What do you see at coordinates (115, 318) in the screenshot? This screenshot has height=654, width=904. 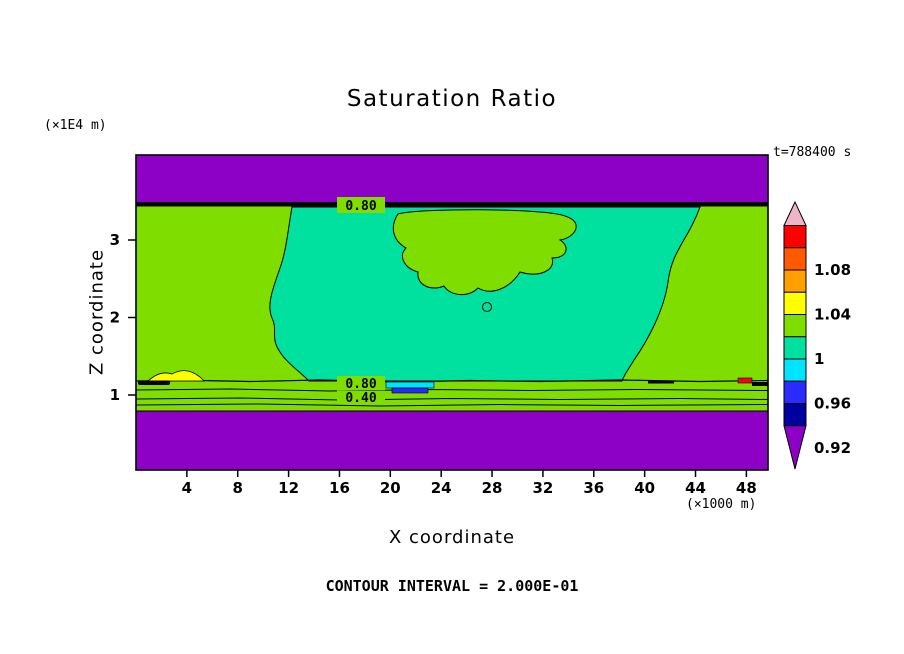 I see `y-tick-label: 2` at bounding box center [115, 318].